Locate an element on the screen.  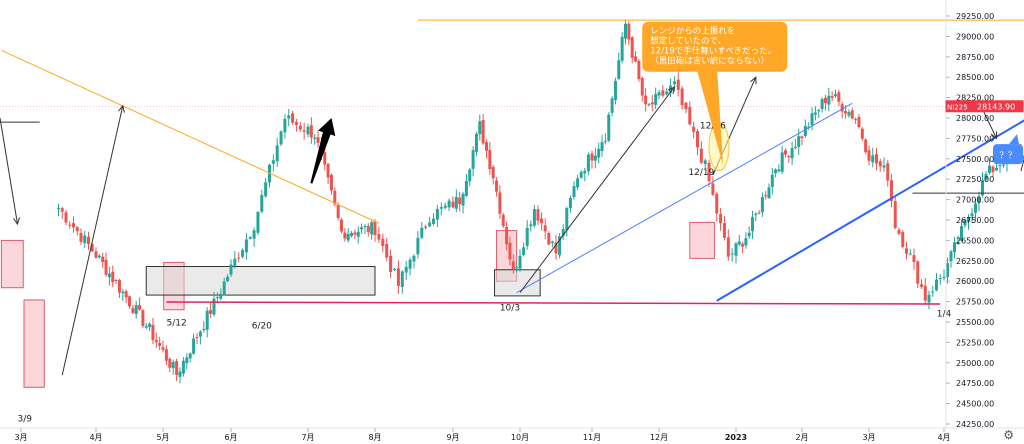
time-tick-label: 9月 is located at coordinates (452, 437).